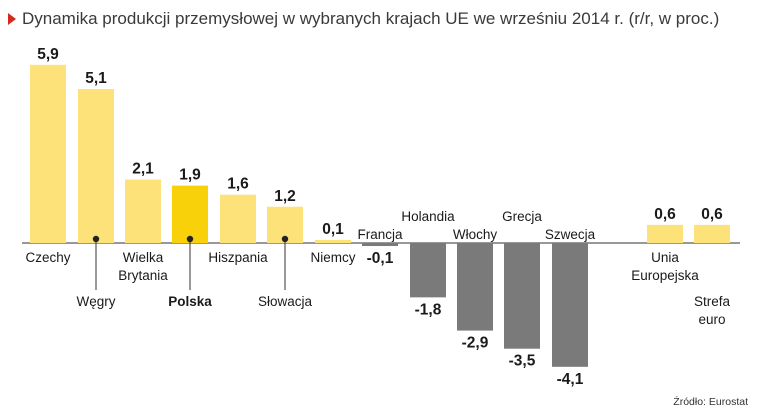 This screenshot has width=762, height=418. I want to click on data-label: 1,6, so click(238, 184).